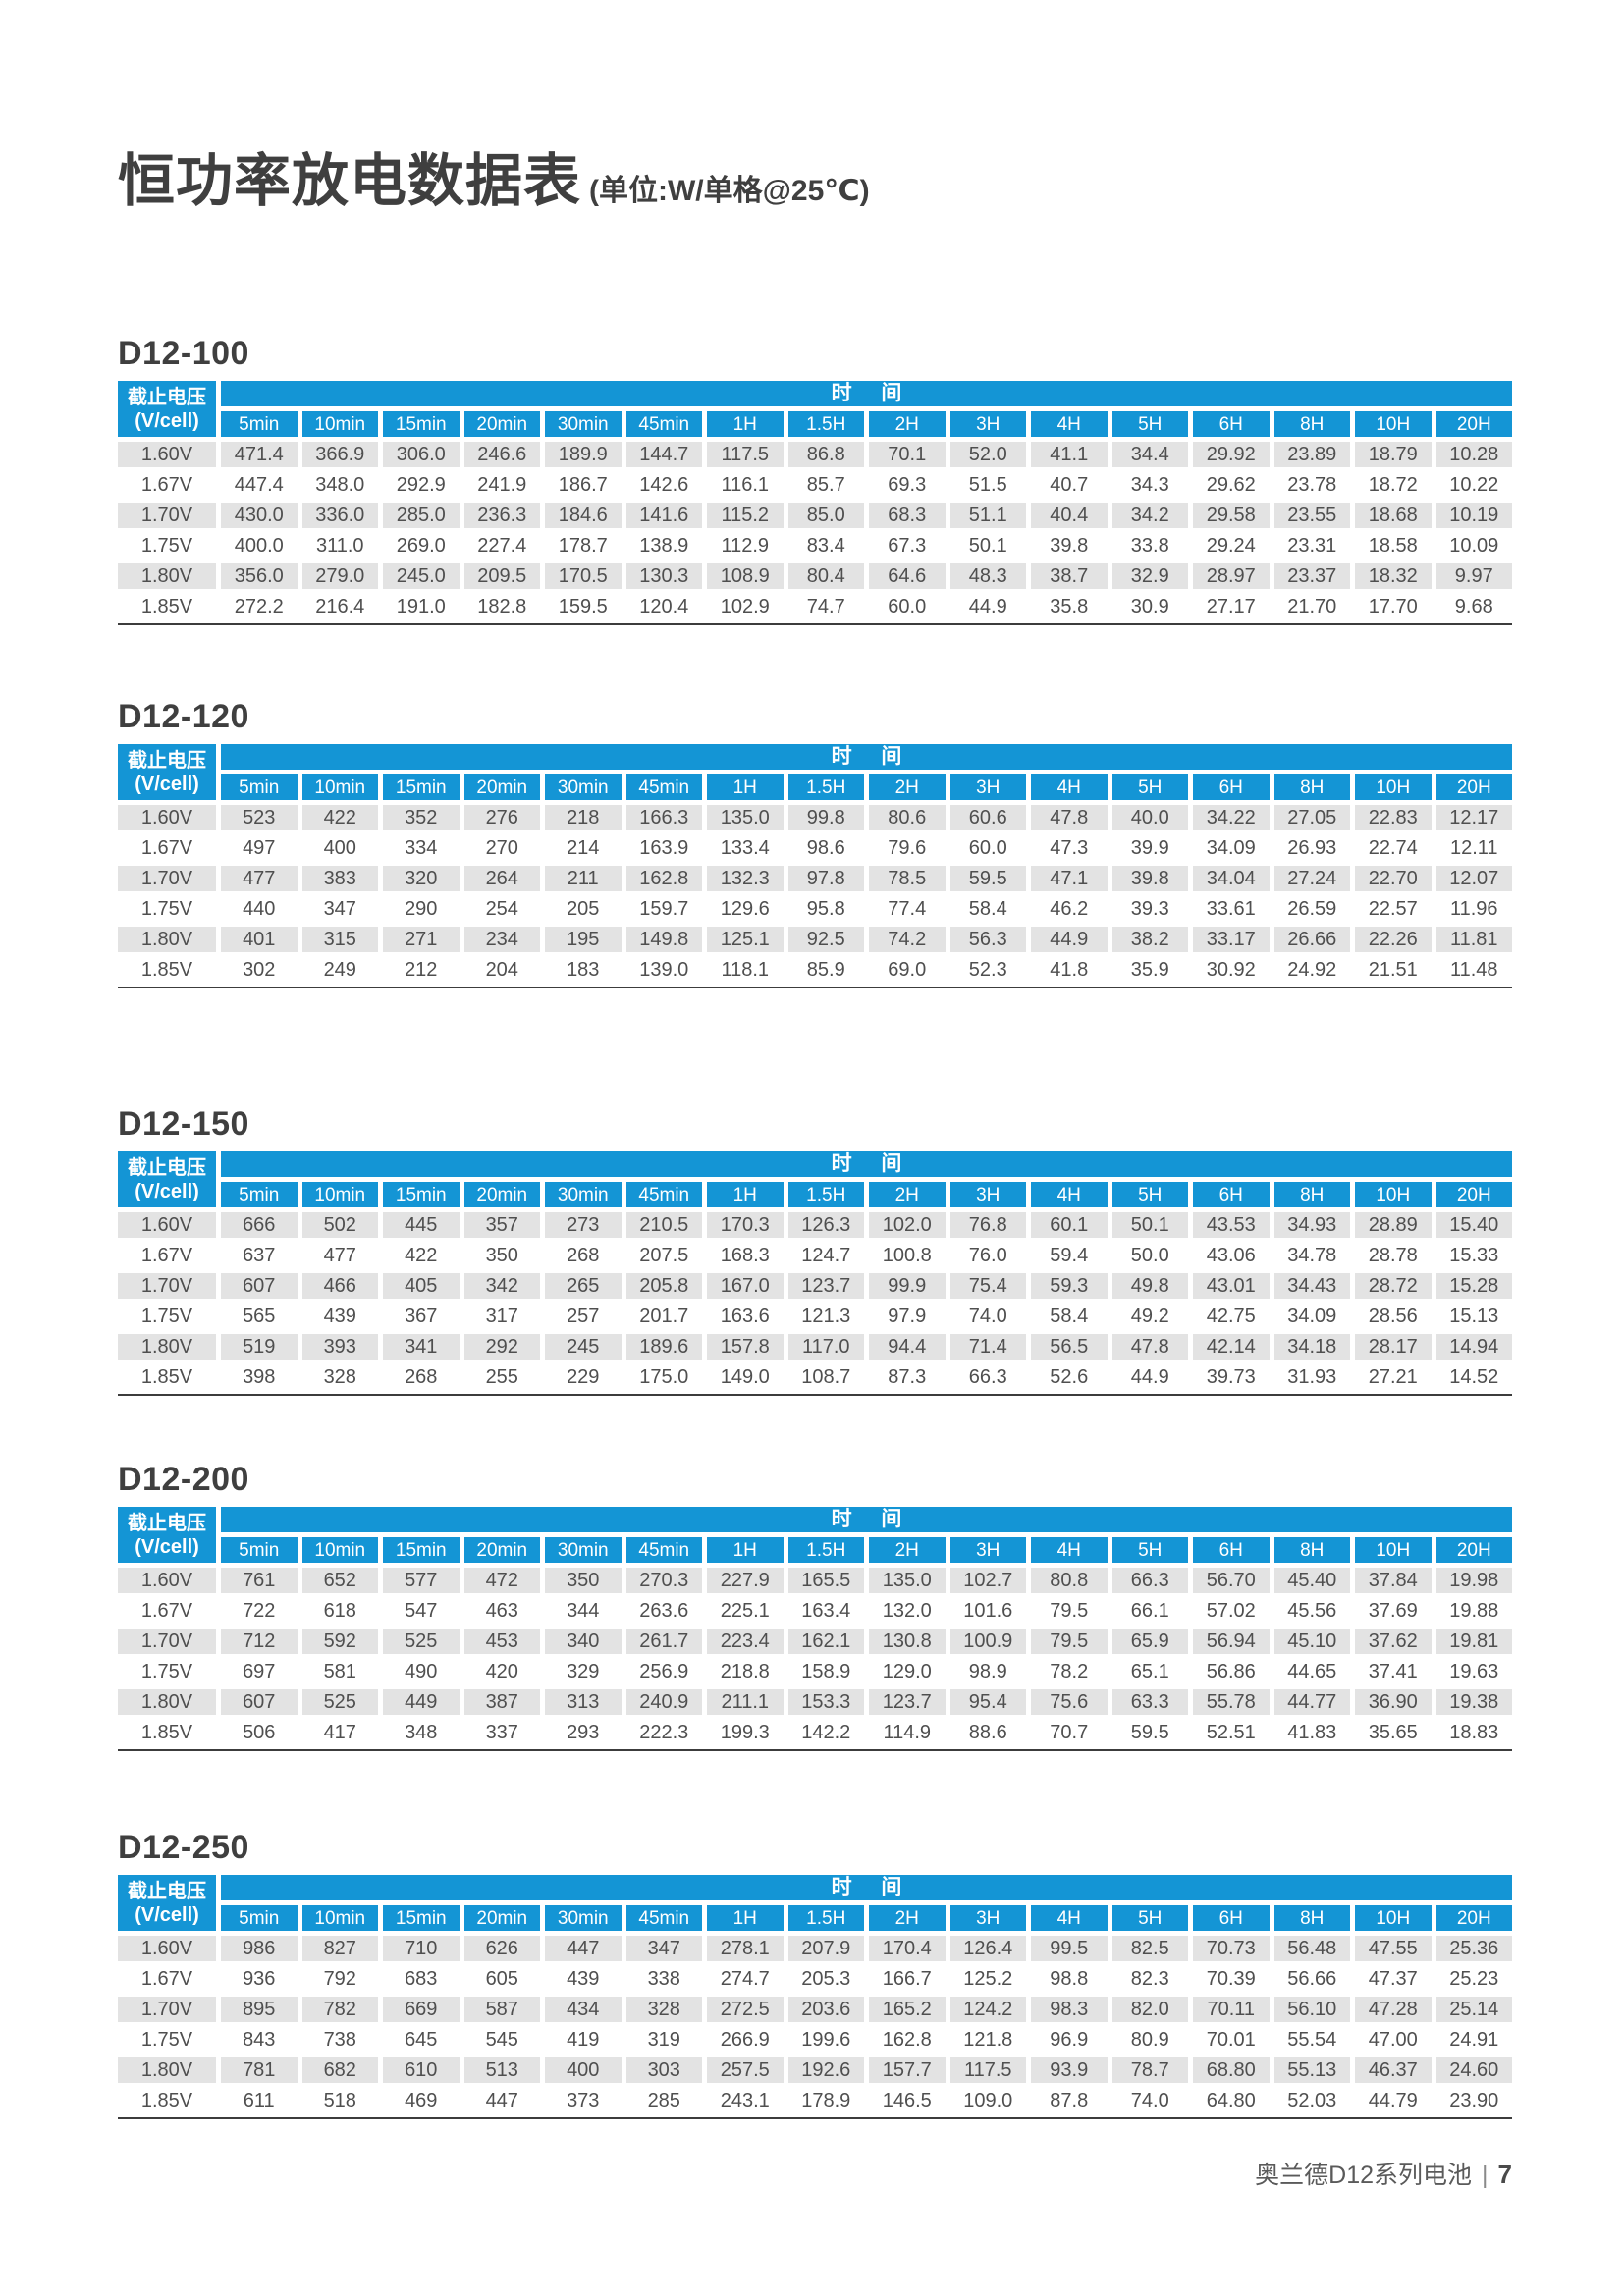 This screenshot has width=1624, height=2296. What do you see at coordinates (1231, 485) in the screenshot?
I see `value-cell: 29.62` at bounding box center [1231, 485].